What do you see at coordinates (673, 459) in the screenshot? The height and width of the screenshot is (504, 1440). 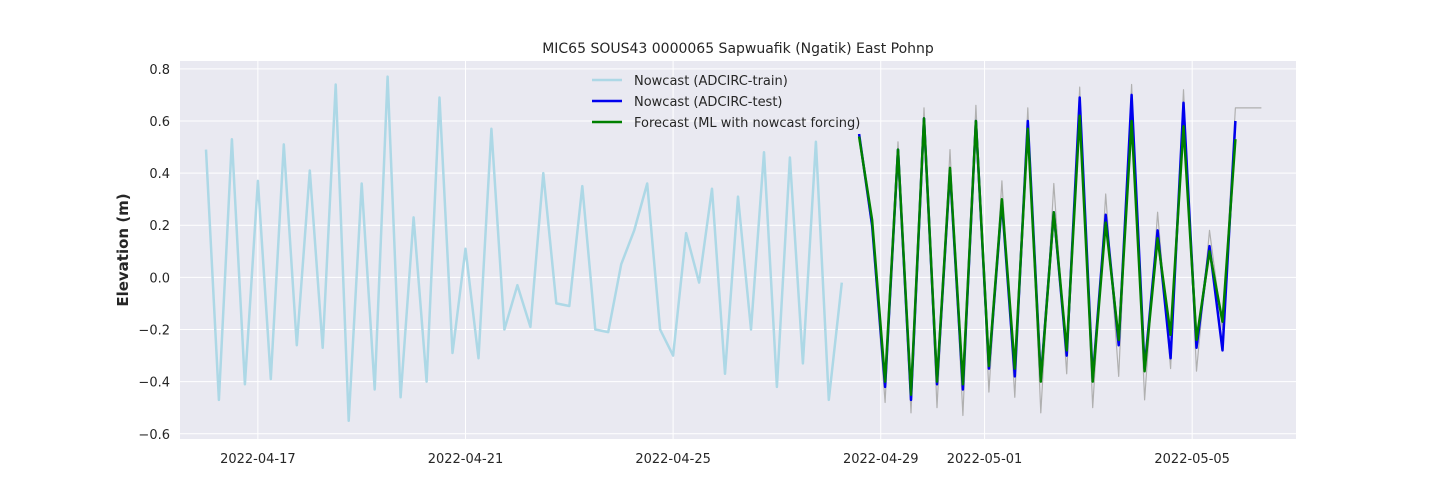 I see `x-tick-label: 2022-04-25` at bounding box center [673, 459].